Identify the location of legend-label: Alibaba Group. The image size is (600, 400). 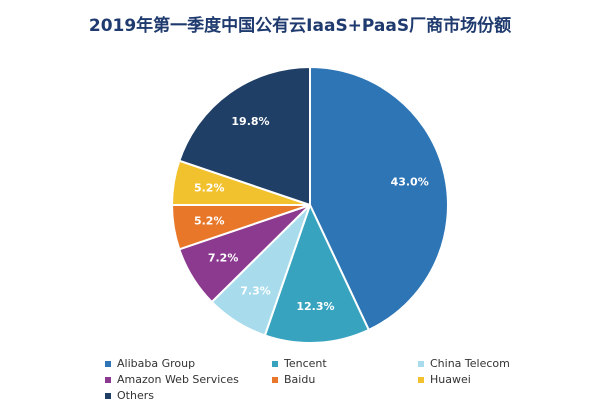
(156, 363).